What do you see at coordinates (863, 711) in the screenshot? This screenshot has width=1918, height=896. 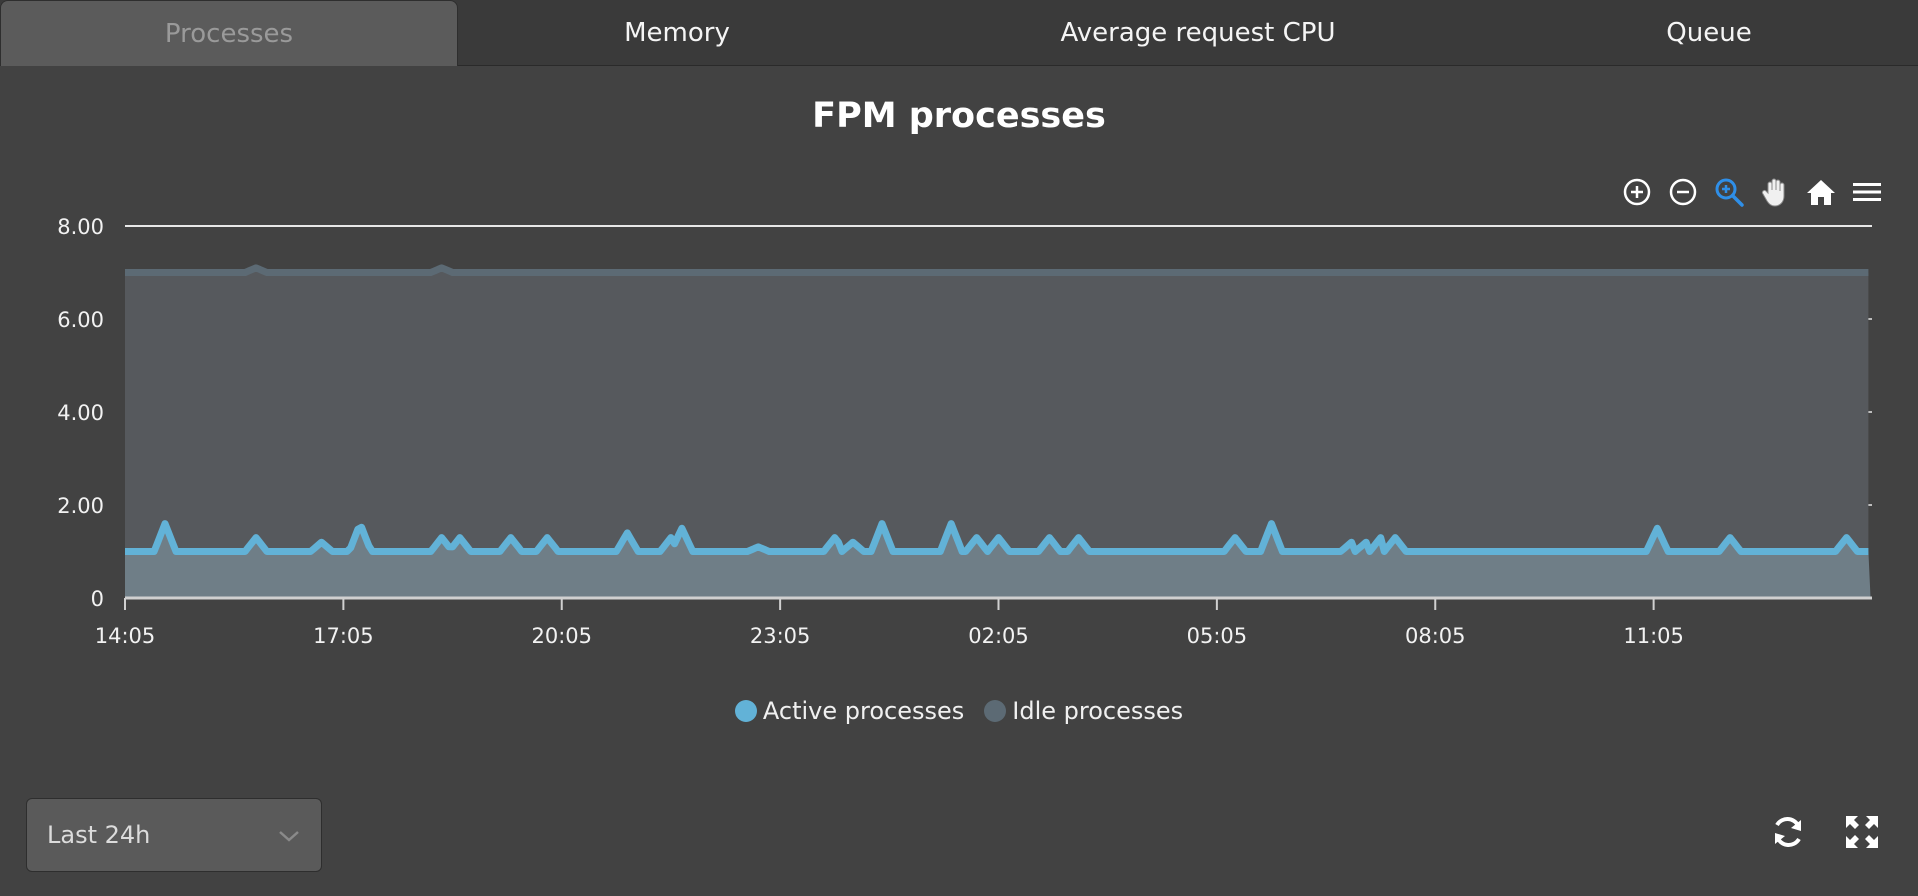 I see `legend-label-active: Active processes` at bounding box center [863, 711].